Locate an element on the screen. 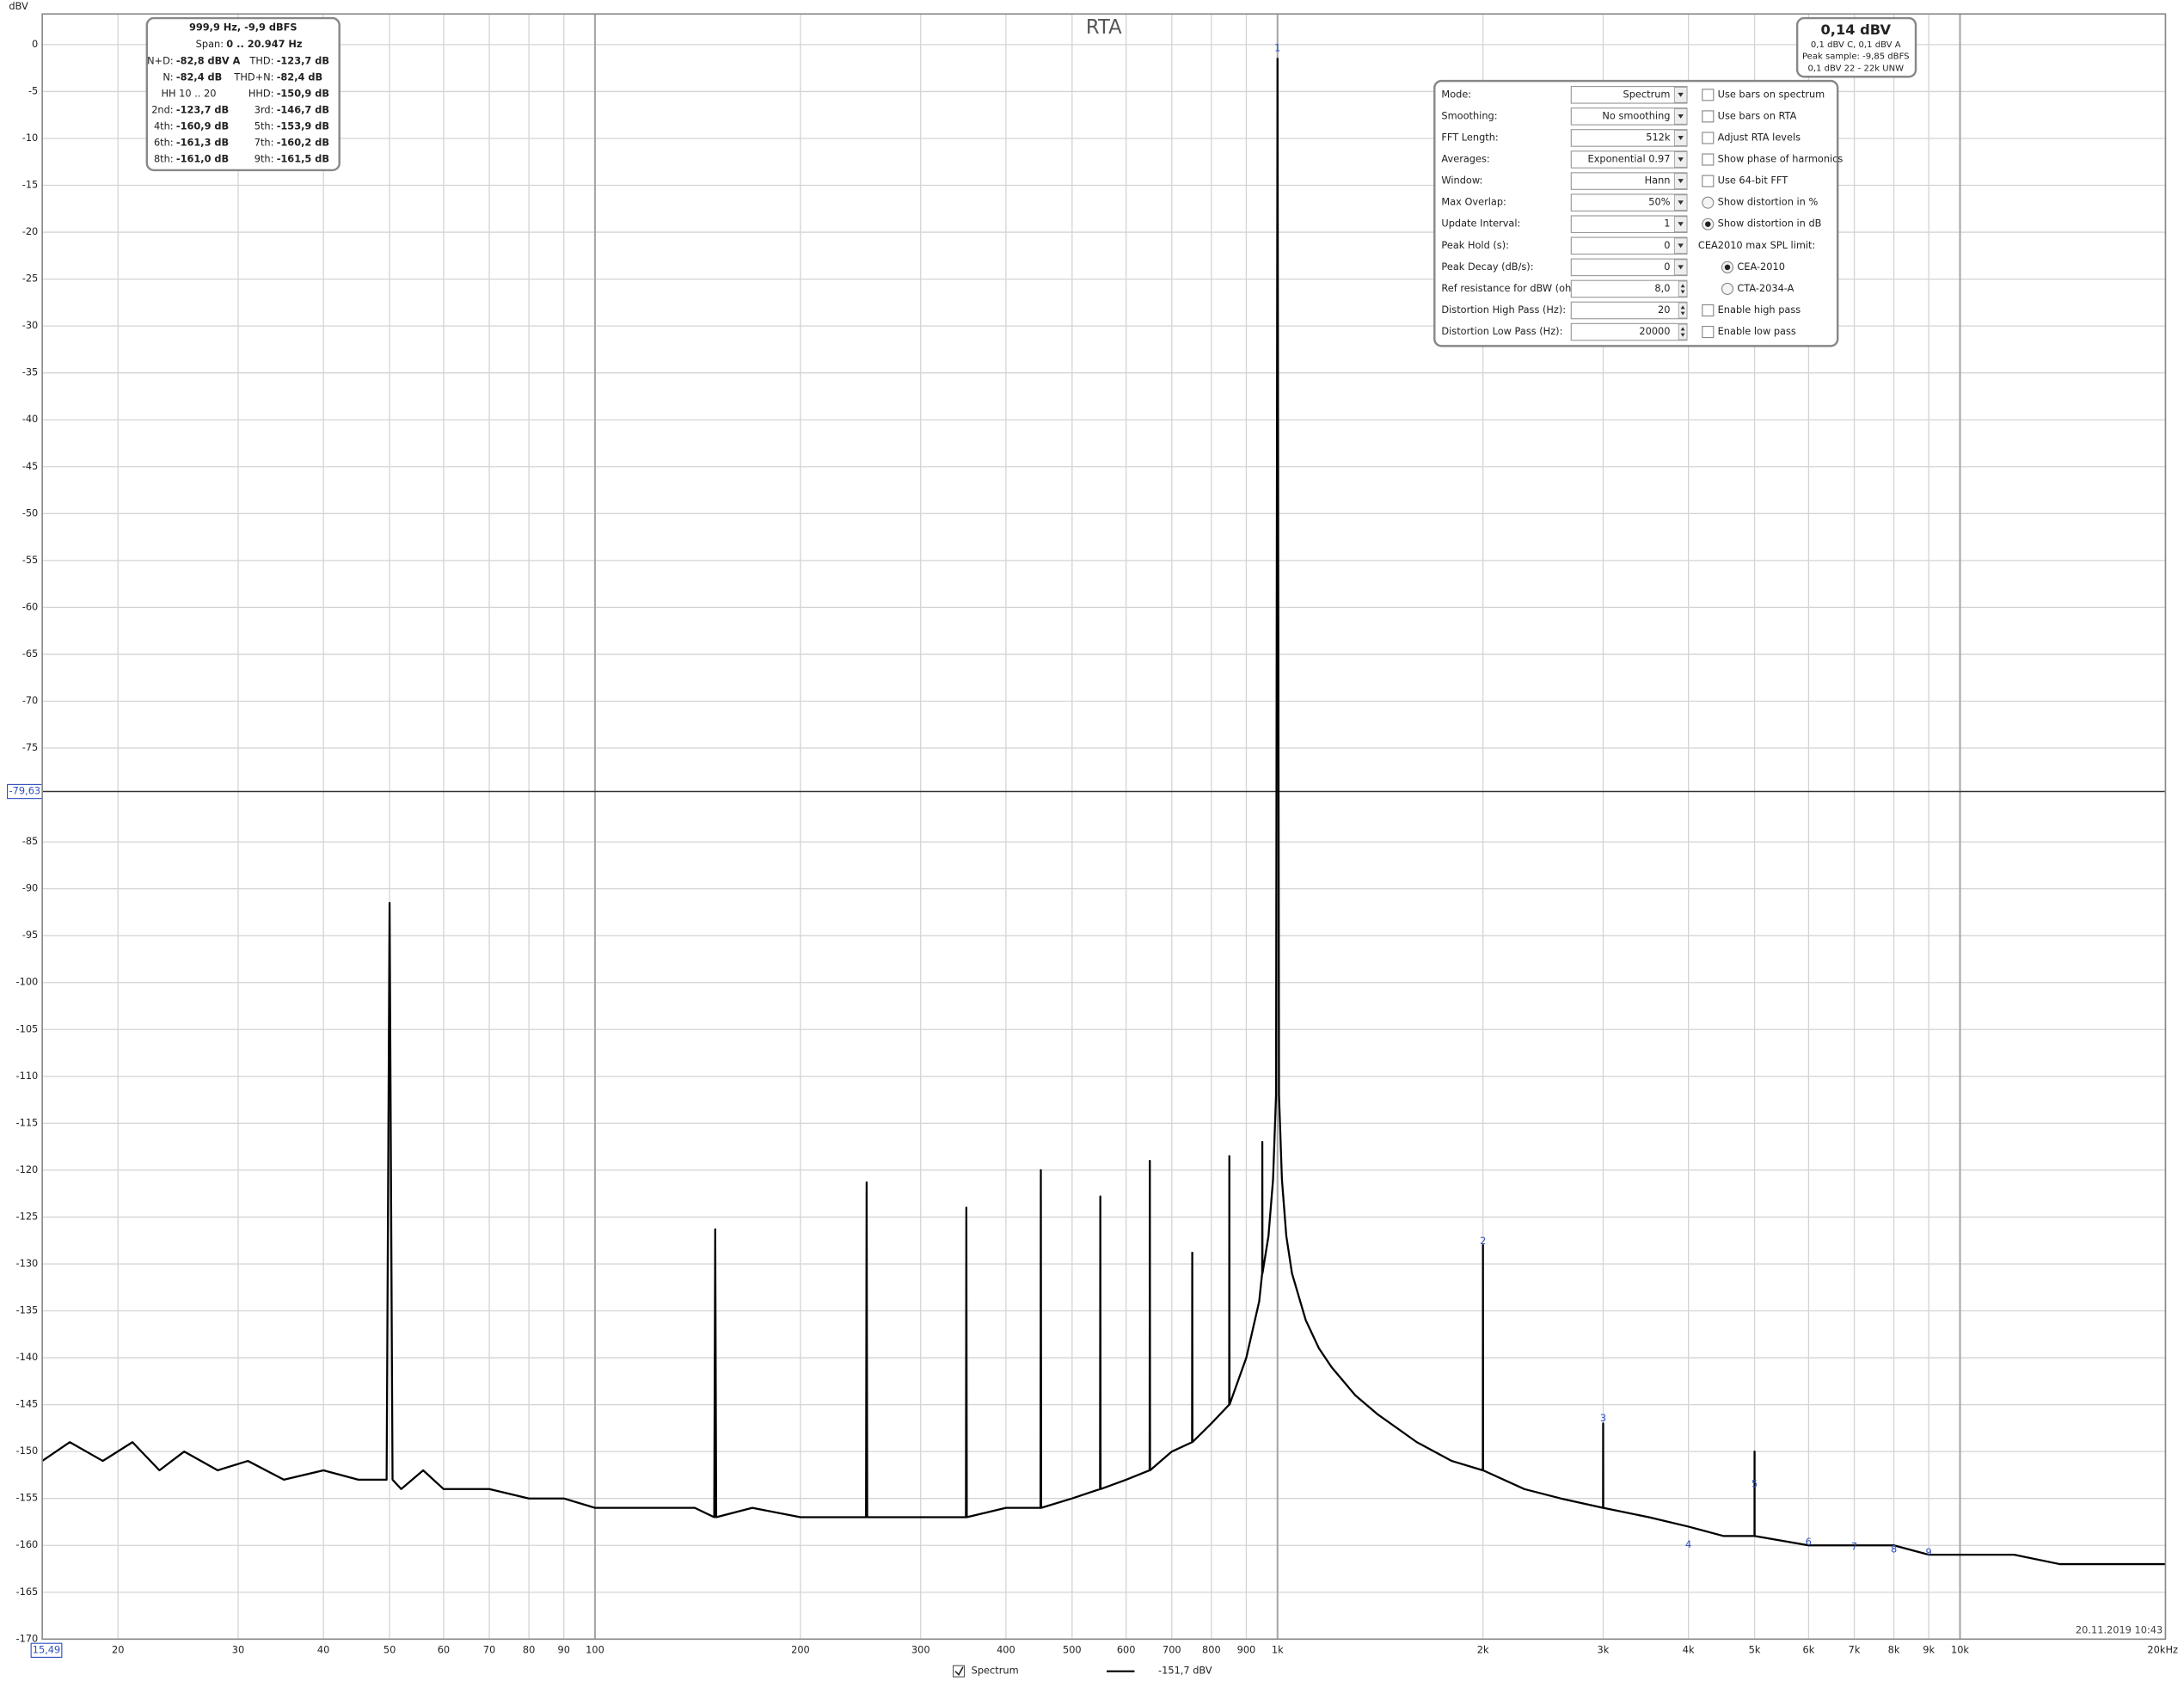 The height and width of the screenshot is (1681, 2184). y-tick-label: -90 is located at coordinates (30, 888).